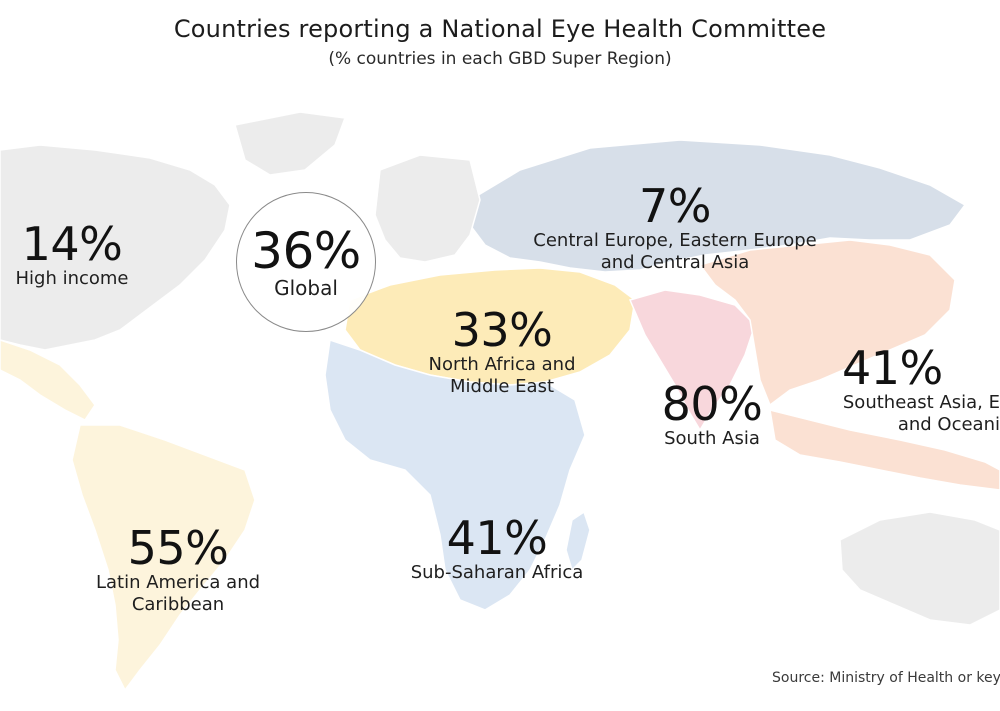 This screenshot has width=1000, height=711. What do you see at coordinates (290, 143) in the screenshot?
I see `region-high-income-greenland` at bounding box center [290, 143].